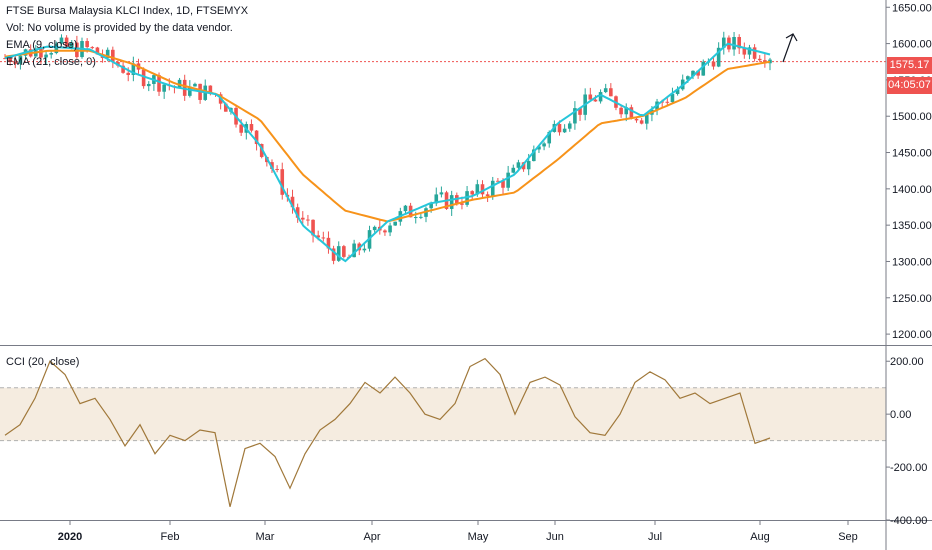 The image size is (932, 550). Describe the element at coordinates (907, 362) in the screenshot. I see `cci-tick-label: 200.00` at that location.